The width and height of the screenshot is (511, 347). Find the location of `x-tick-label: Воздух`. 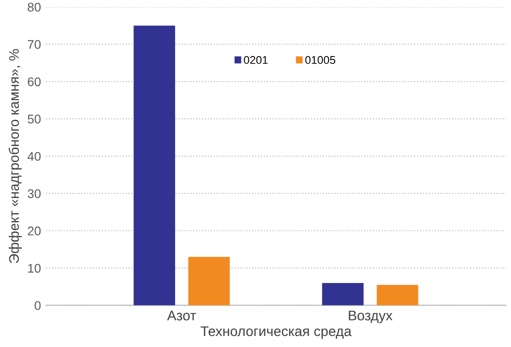

x-tick-label: Воздух is located at coordinates (370, 317).